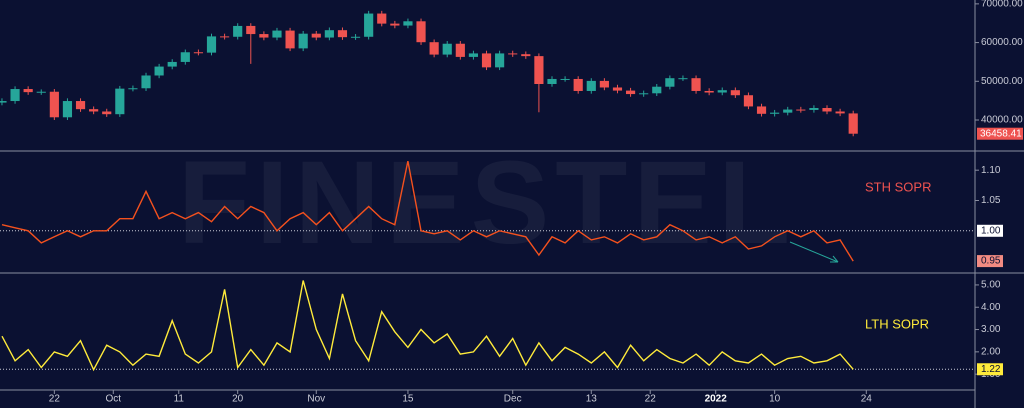 Image resolution: width=1024 pixels, height=408 pixels. What do you see at coordinates (897, 323) in the screenshot?
I see `series-label: LTH SOPR` at bounding box center [897, 323].